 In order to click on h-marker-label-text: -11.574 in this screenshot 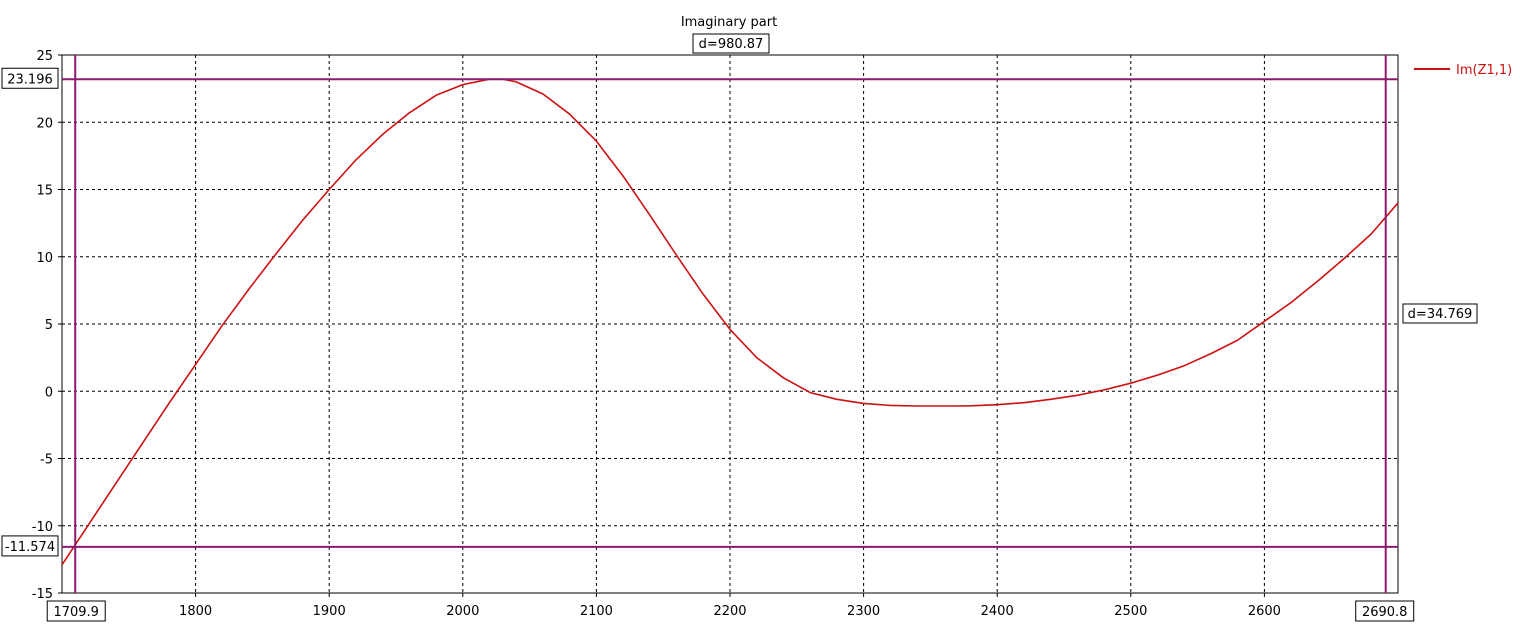, I will do `click(30, 547)`.